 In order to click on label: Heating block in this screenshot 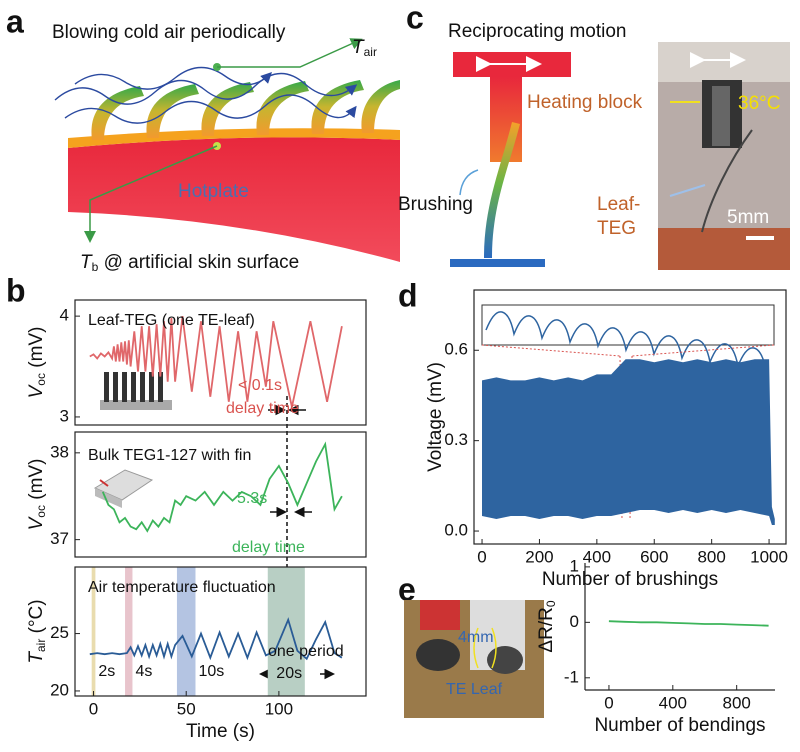, I will do `click(585, 102)`.